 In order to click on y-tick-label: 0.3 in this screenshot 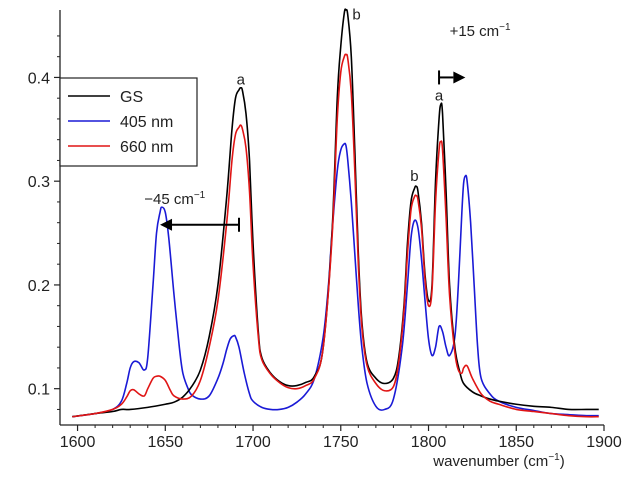, I will do `click(39, 182)`.